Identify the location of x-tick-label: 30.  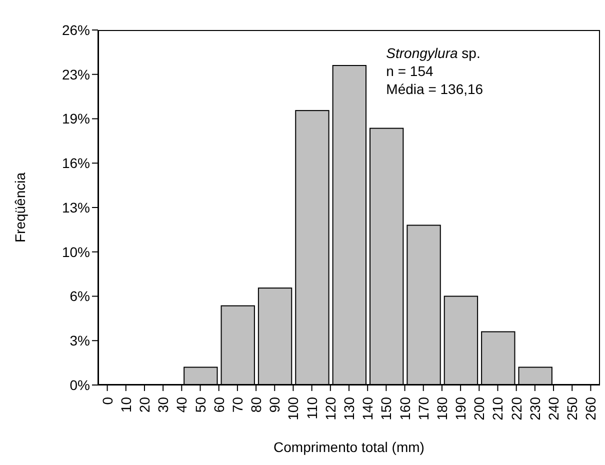
(163, 404).